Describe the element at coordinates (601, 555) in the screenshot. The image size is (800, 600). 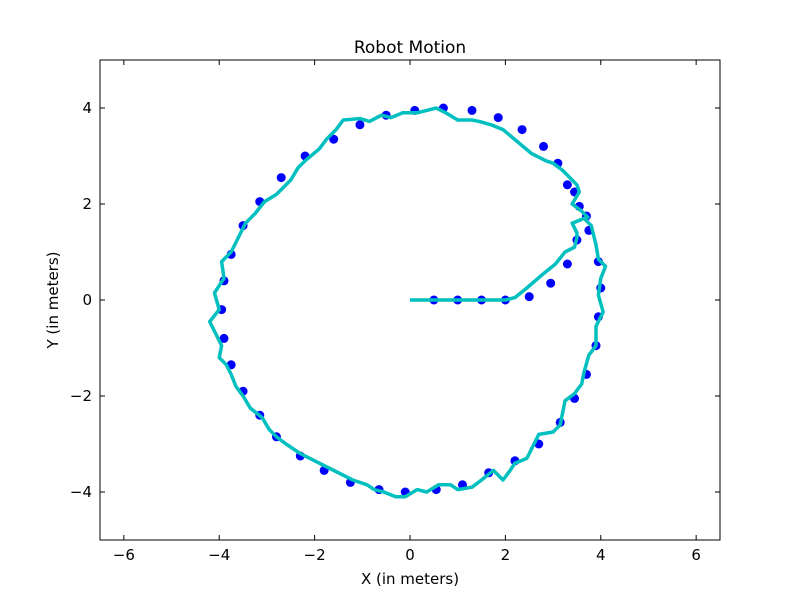
I see `x-tick-label: 4` at that location.